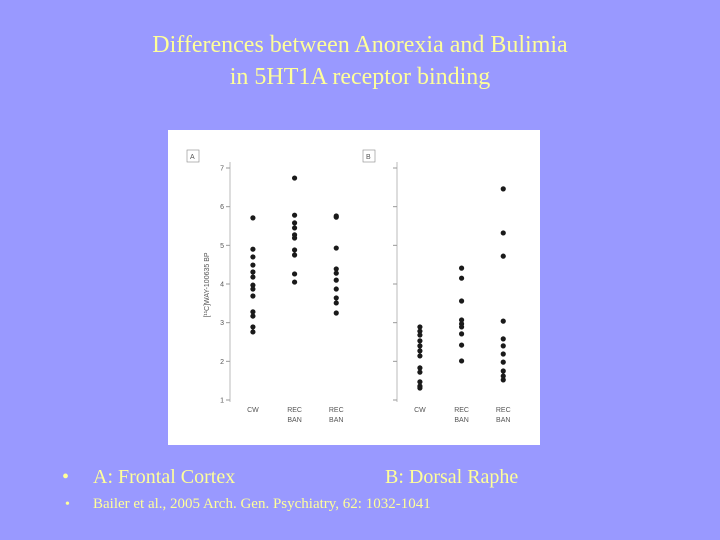  Describe the element at coordinates (164, 477) in the screenshot. I see `bullet-text: A: Frontal Cortex` at that location.